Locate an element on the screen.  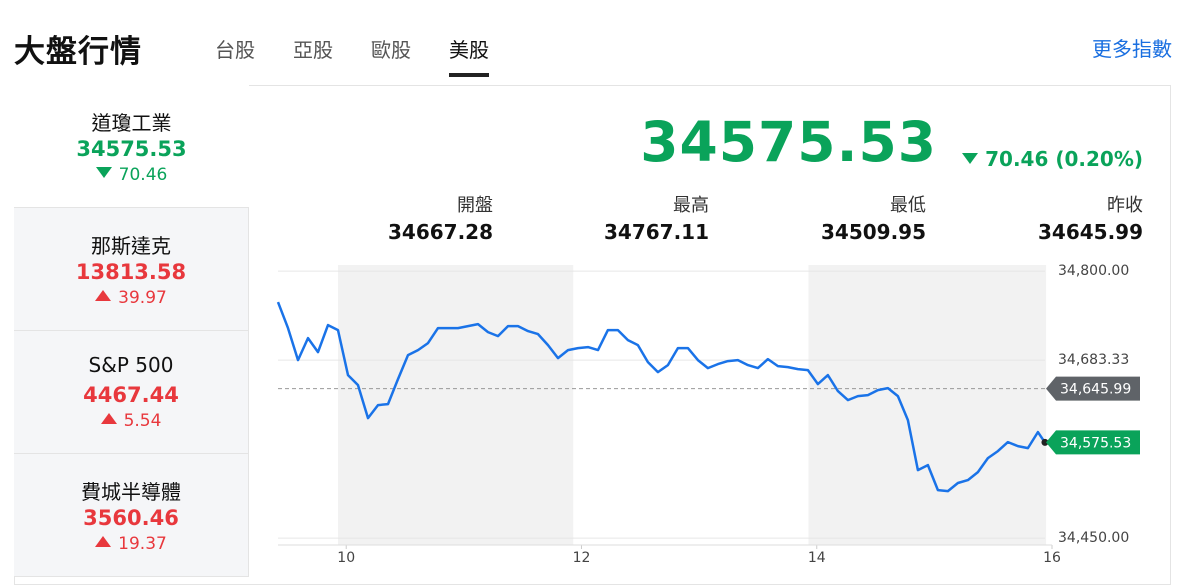
stat-label: 最低 is located at coordinates (908, 205).